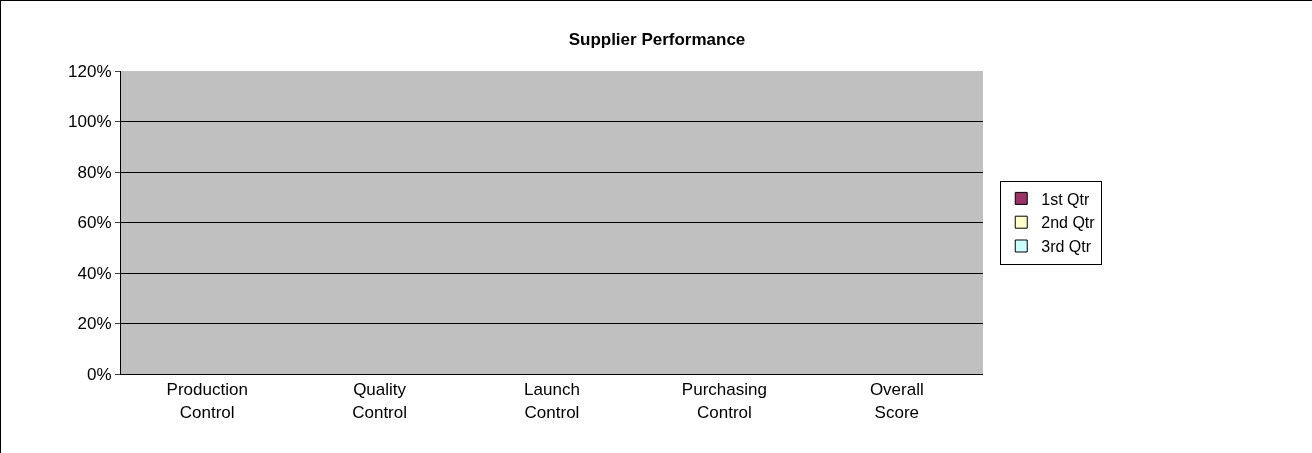 Image resolution: width=1312 pixels, height=453 pixels. What do you see at coordinates (896, 401) in the screenshot?
I see `x-tick-label: Overall Score` at bounding box center [896, 401].